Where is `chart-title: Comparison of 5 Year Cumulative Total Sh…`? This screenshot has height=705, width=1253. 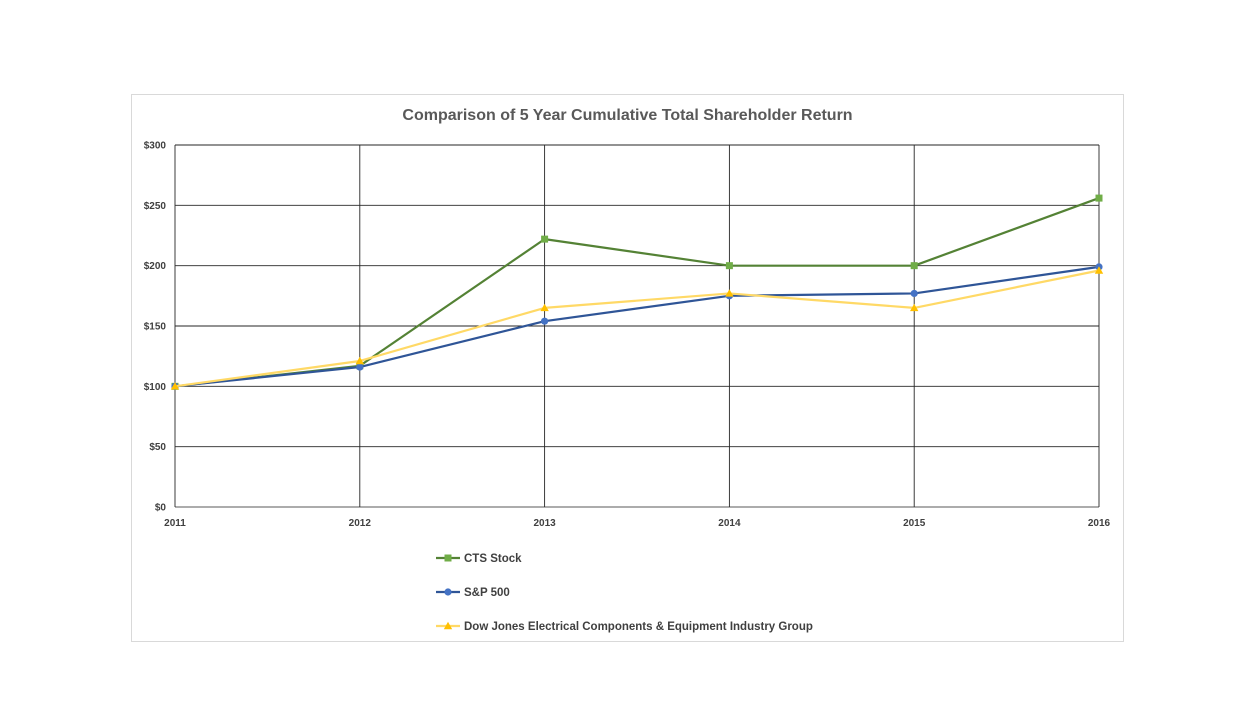 chart-title: Comparison of 5 Year Cumulative Total Sh… is located at coordinates (627, 115).